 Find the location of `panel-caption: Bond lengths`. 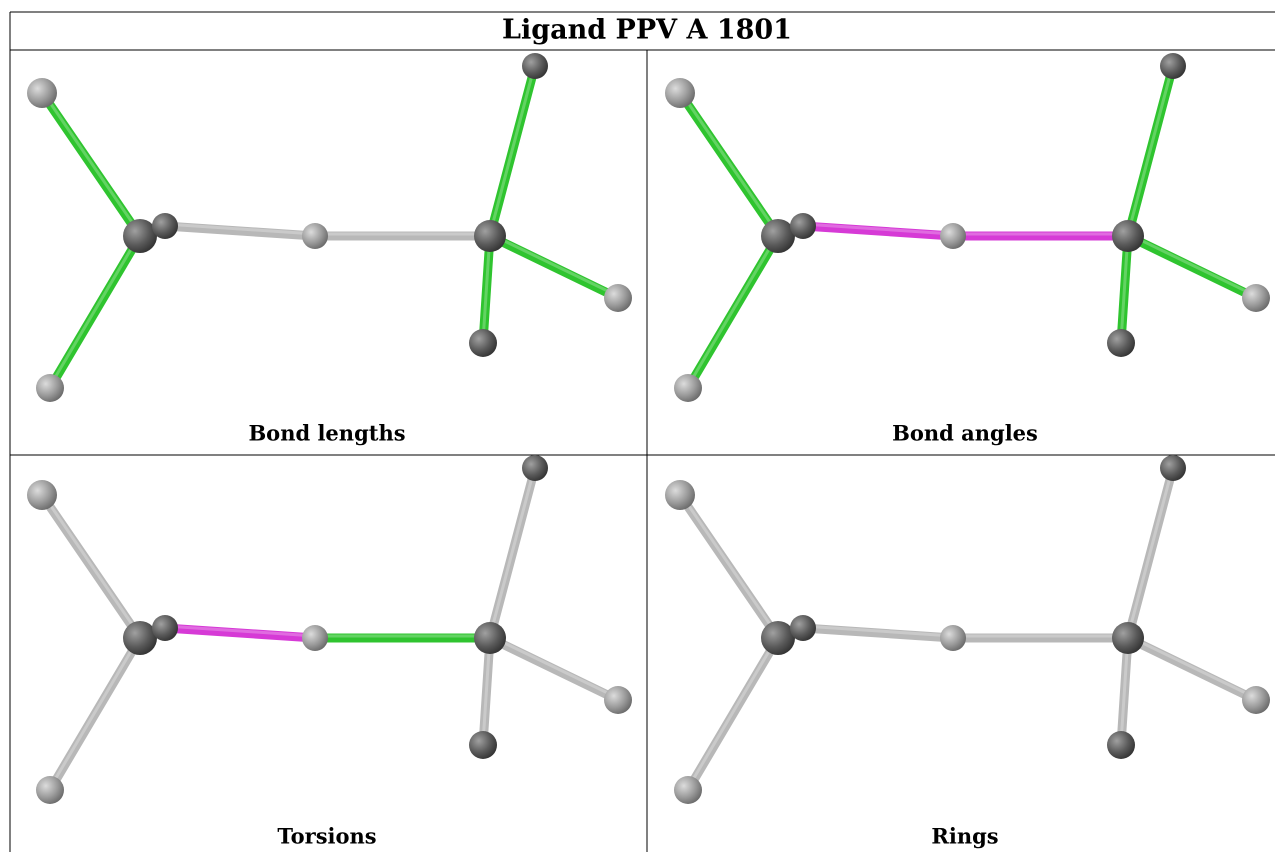

panel-caption: Bond lengths is located at coordinates (326, 433).